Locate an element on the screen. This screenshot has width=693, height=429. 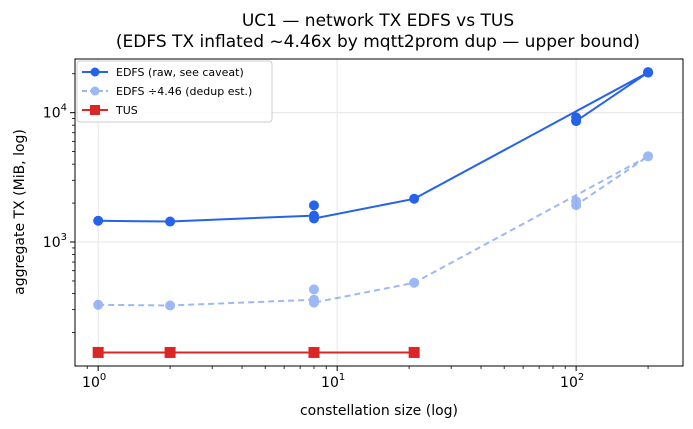
legend-label: EDFS (raw, see caveat) is located at coordinates (180, 72).